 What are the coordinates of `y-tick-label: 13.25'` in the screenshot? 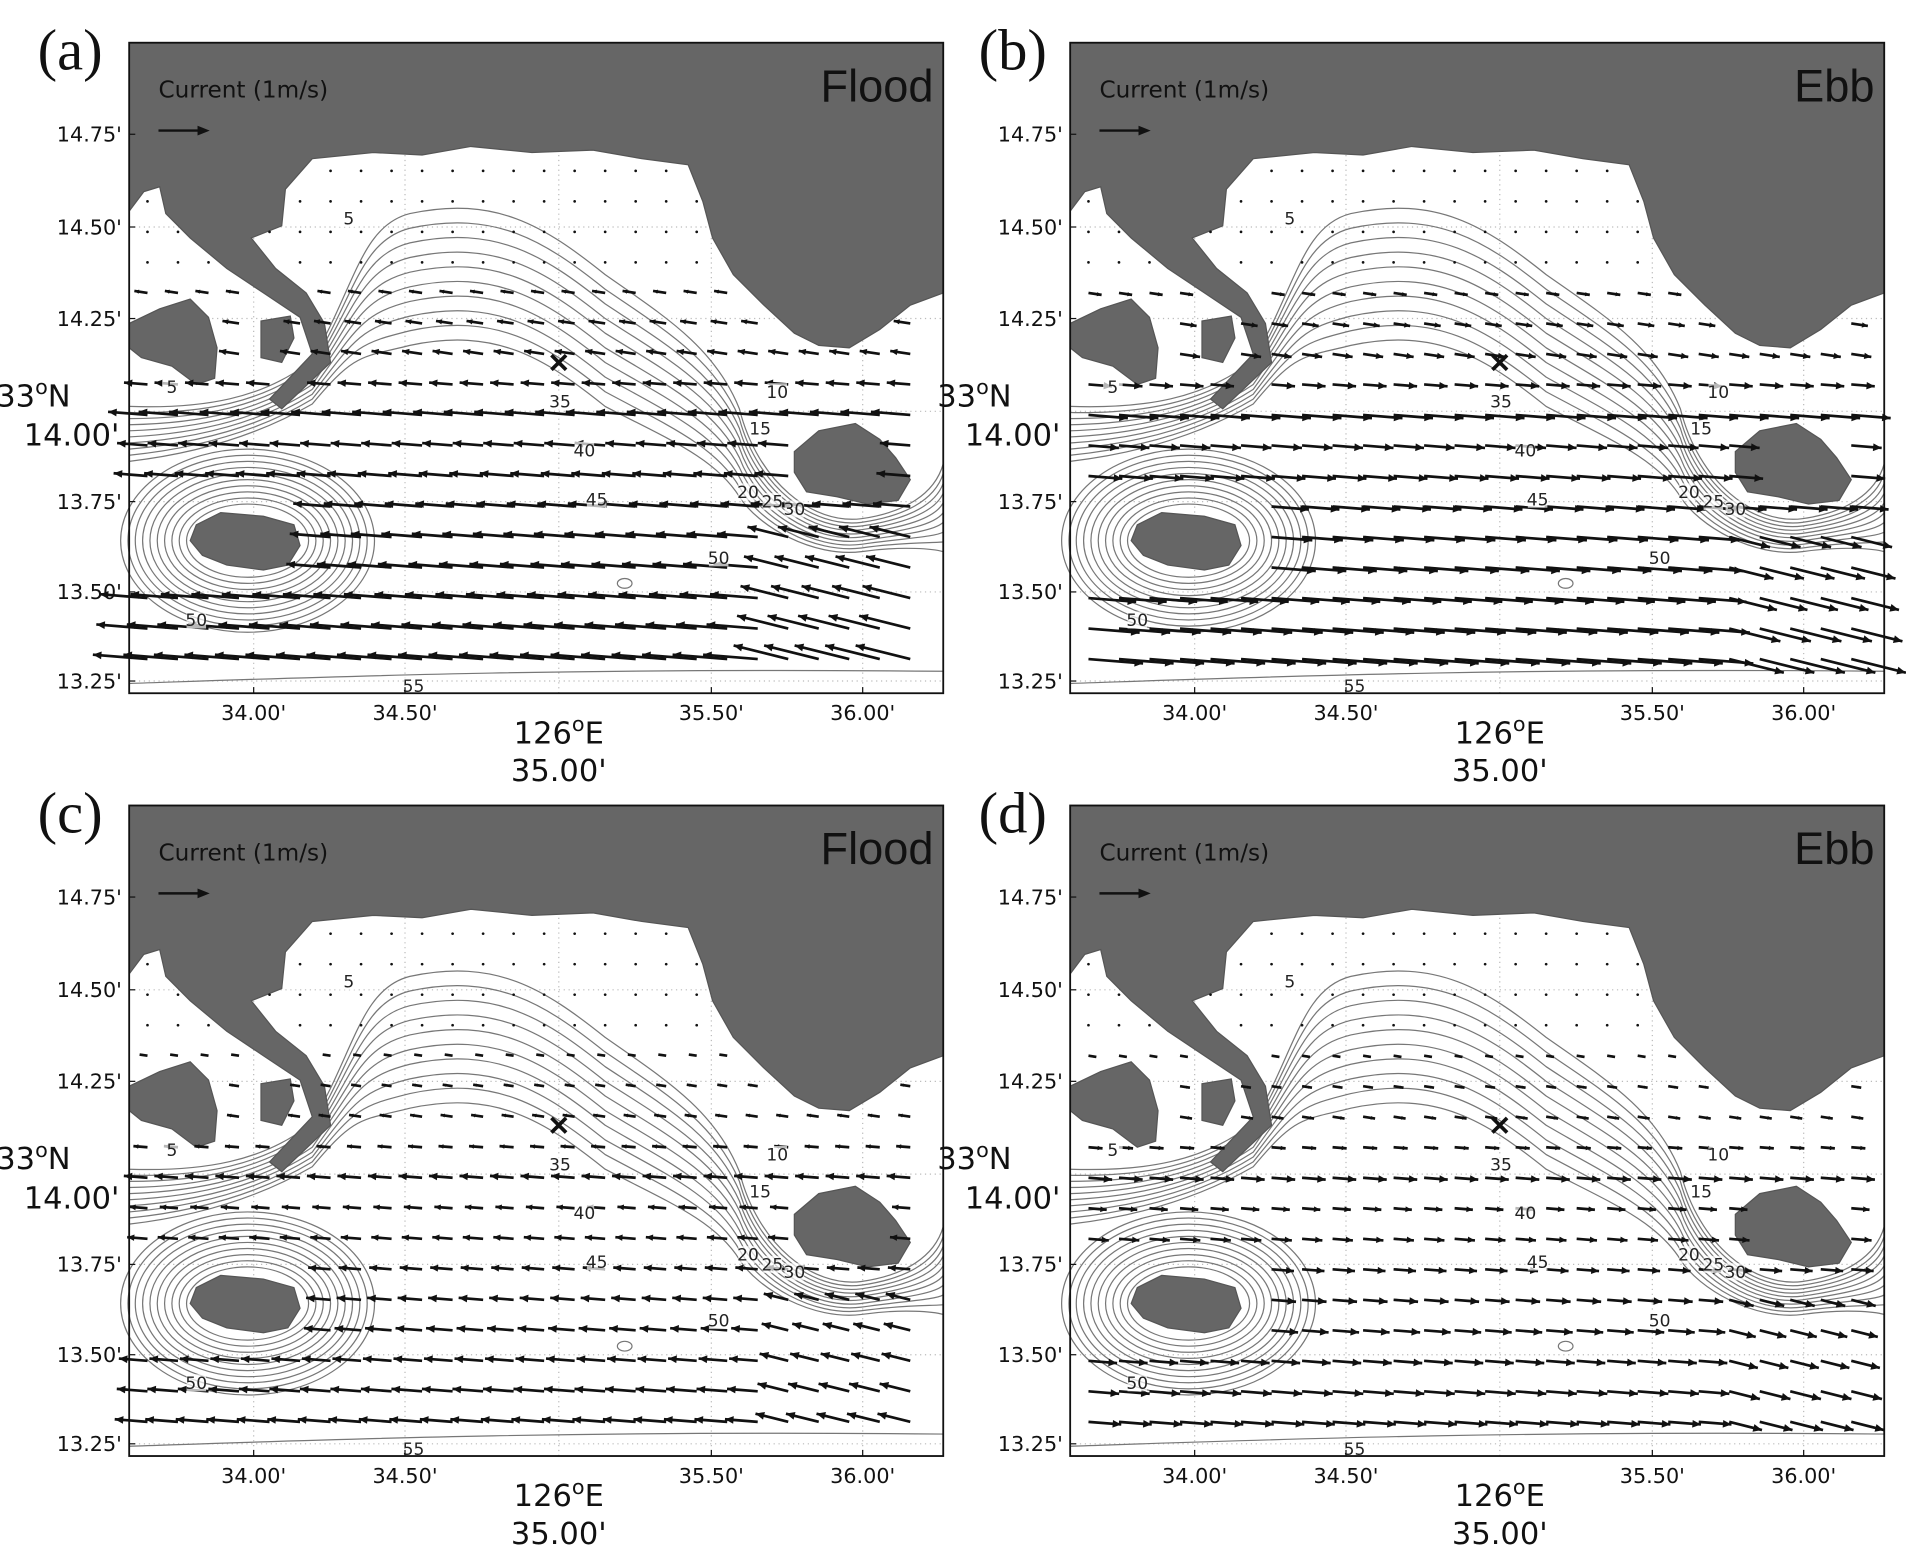 It's located at (1030, 681).